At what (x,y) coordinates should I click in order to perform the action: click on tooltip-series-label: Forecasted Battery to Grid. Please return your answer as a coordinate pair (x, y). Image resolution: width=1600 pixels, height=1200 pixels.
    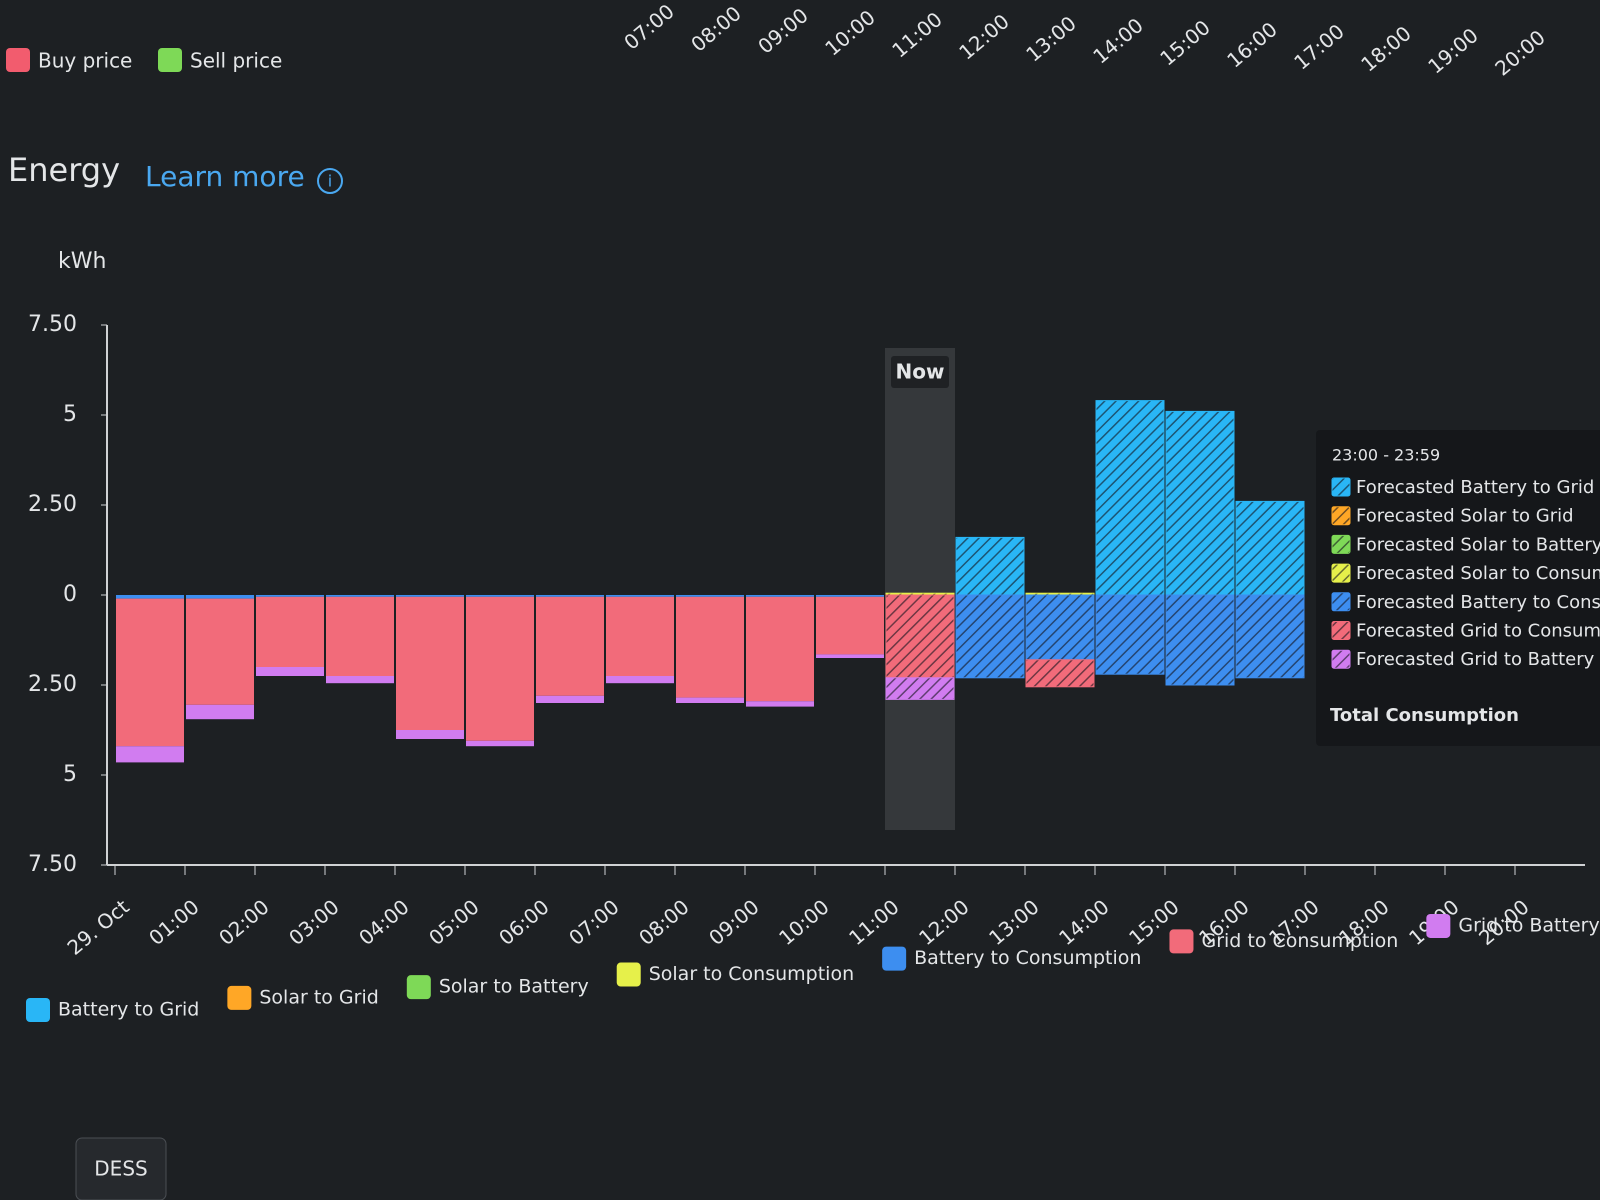
    Looking at the image, I should click on (1475, 487).